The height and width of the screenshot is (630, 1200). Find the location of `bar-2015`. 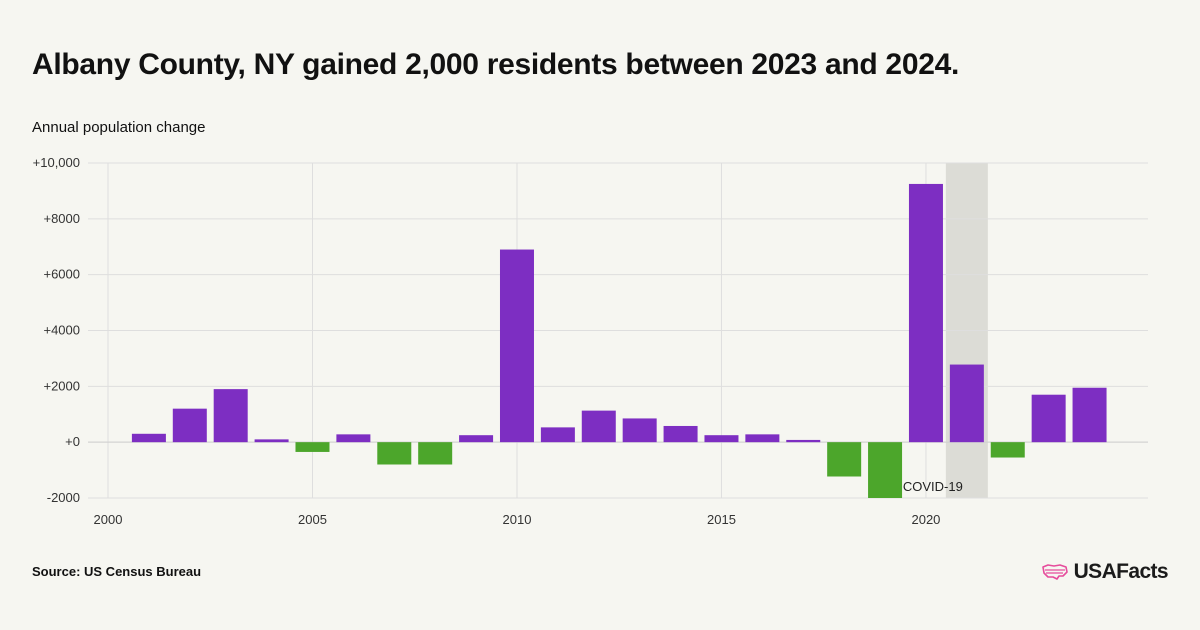

bar-2015 is located at coordinates (721, 439).